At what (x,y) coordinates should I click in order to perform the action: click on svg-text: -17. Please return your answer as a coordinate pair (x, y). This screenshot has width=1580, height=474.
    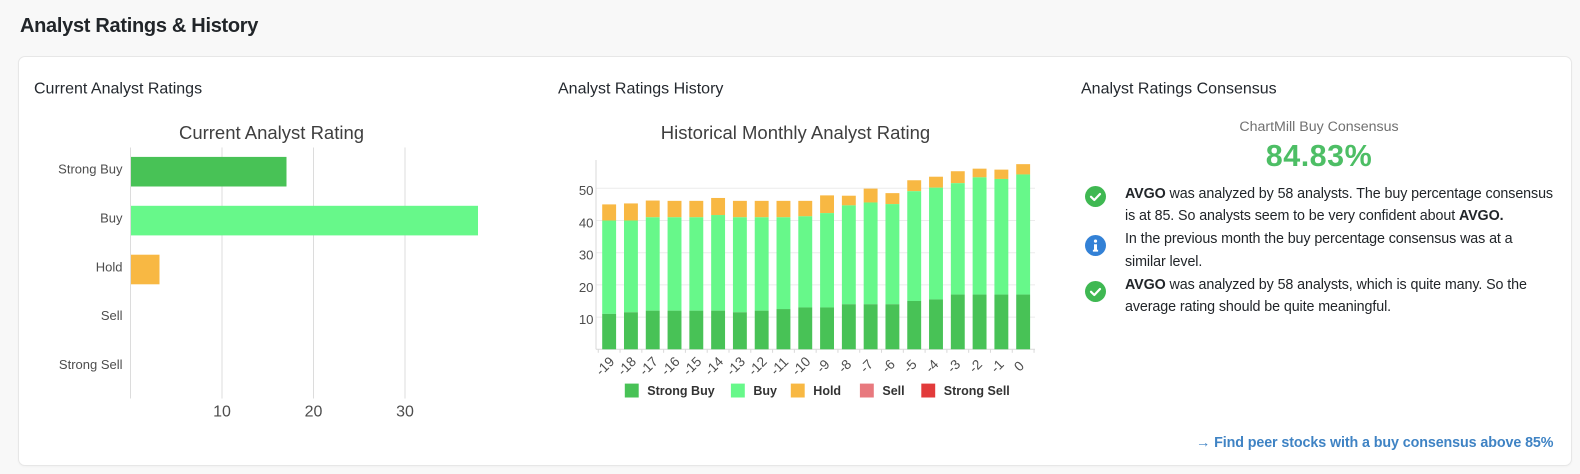
    Looking at the image, I should click on (648, 366).